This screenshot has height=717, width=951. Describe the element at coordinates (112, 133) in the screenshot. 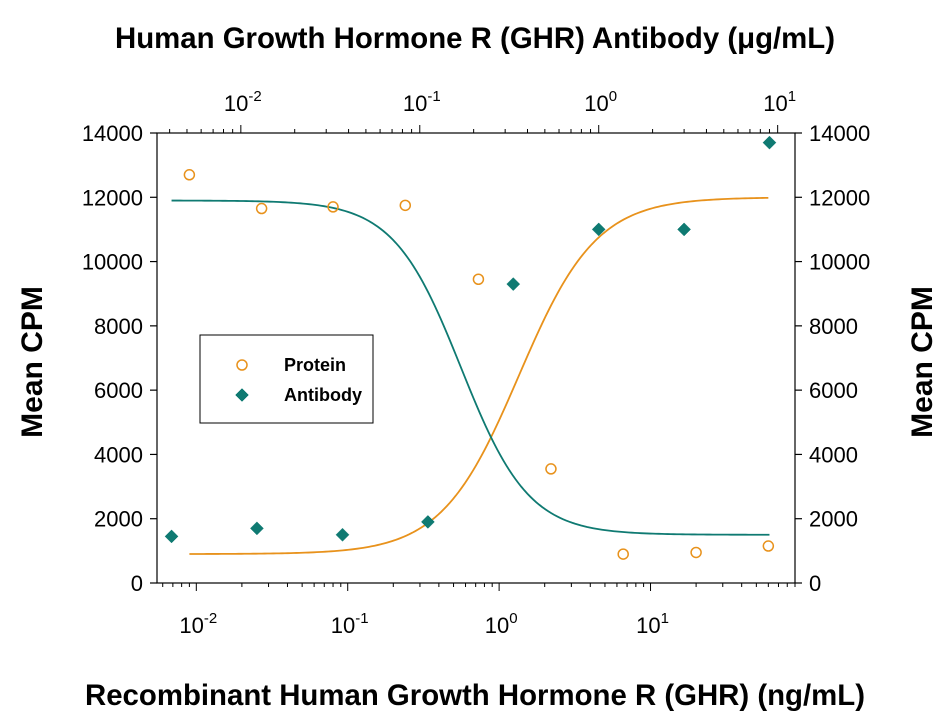

I see `y-tick-label-left: 14000` at that location.